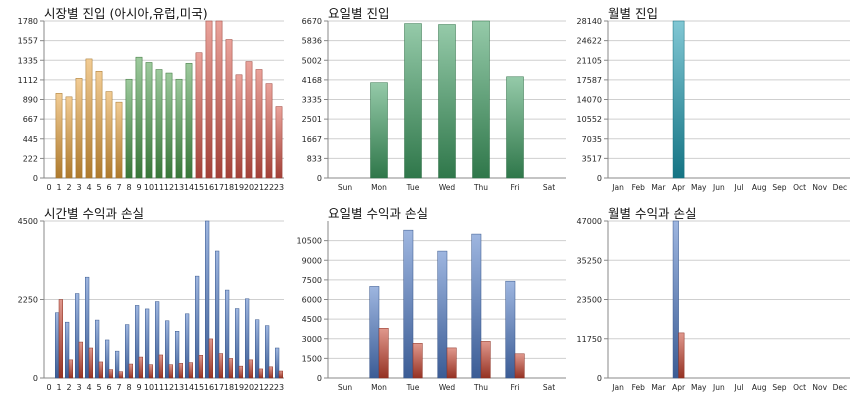  I want to click on x-tick-label: 18, so click(229, 187).